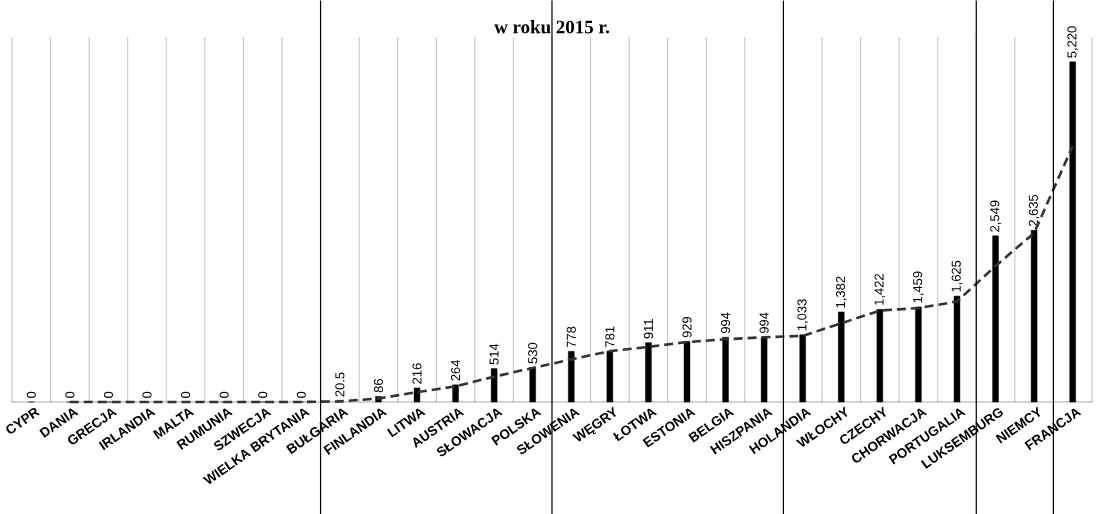 This screenshot has height=514, width=1107. What do you see at coordinates (957, 276) in the screenshot?
I see `data-label: 1,625` at bounding box center [957, 276].